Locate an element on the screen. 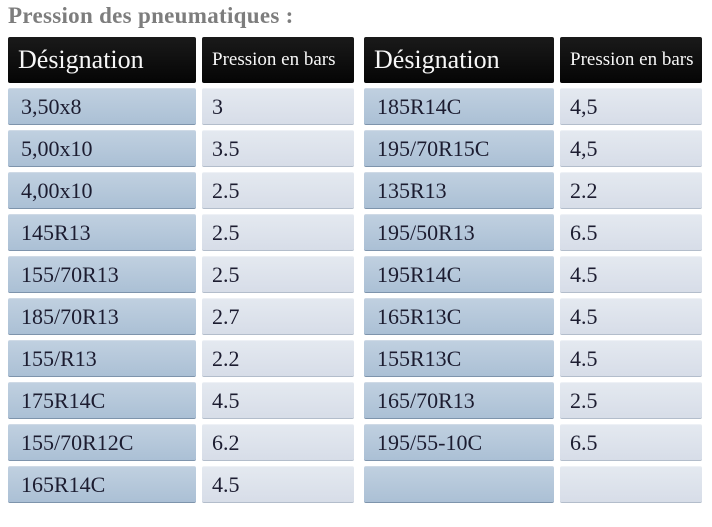  table-row: 5,00x10 3.5 is located at coordinates (181, 148).